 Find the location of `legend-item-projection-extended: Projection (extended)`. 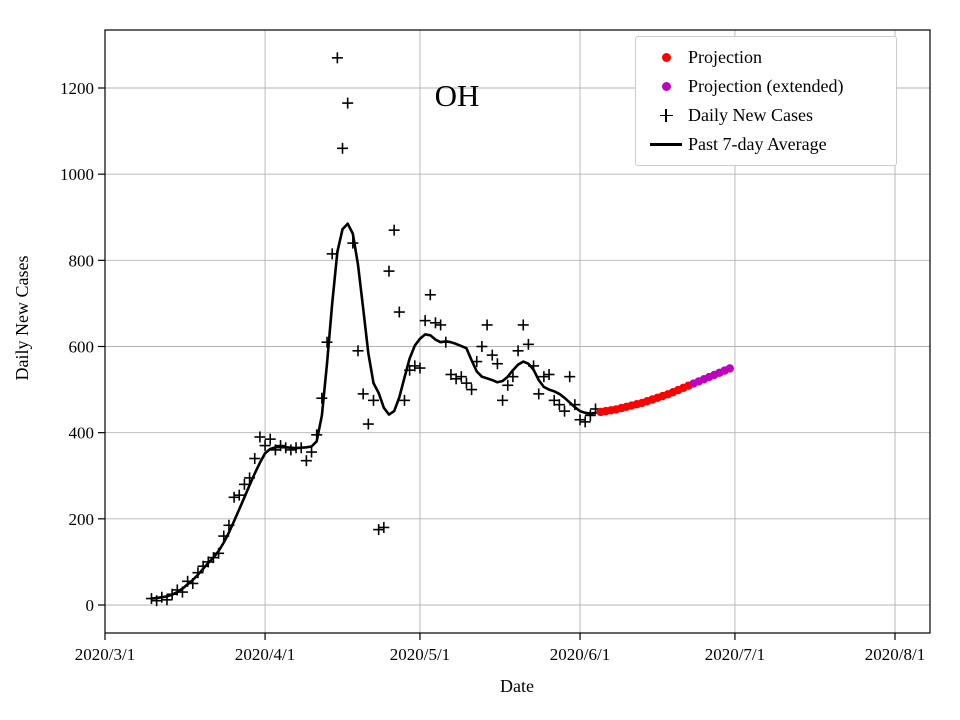

legend-item-projection-extended: Projection (extended) is located at coordinates (768, 86).